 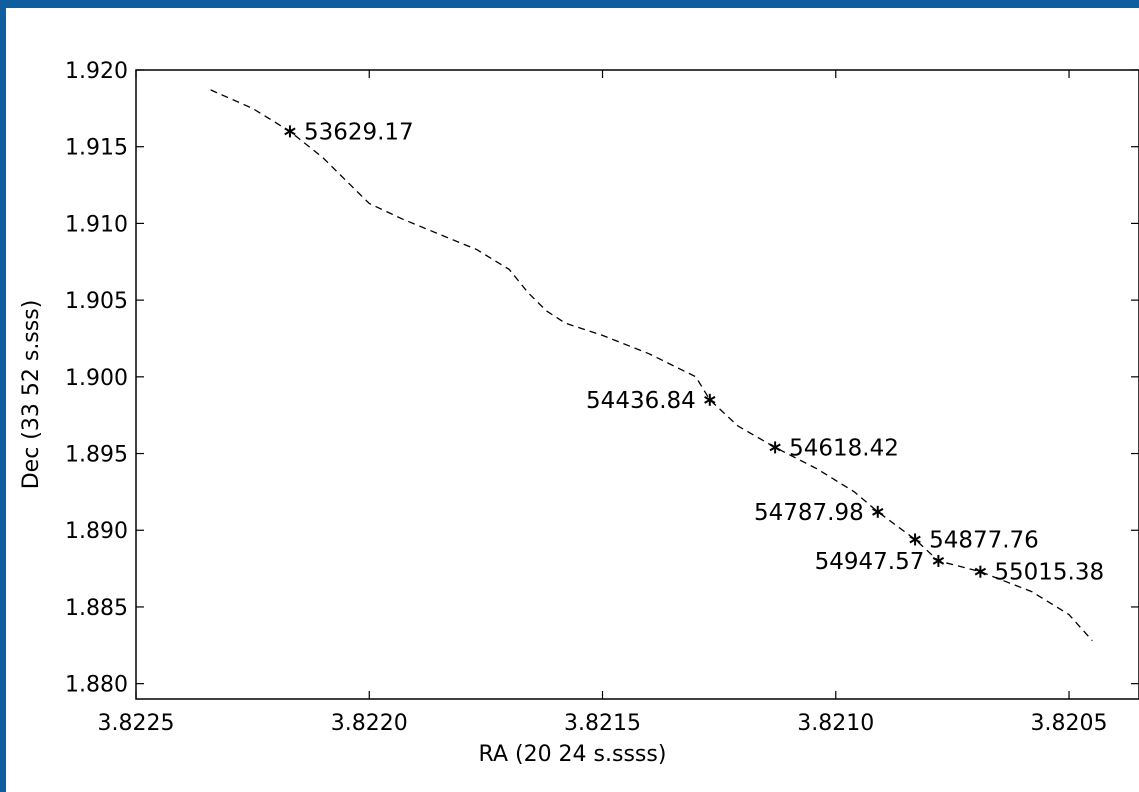 I want to click on point-label: 54436.84, so click(x=641, y=401).